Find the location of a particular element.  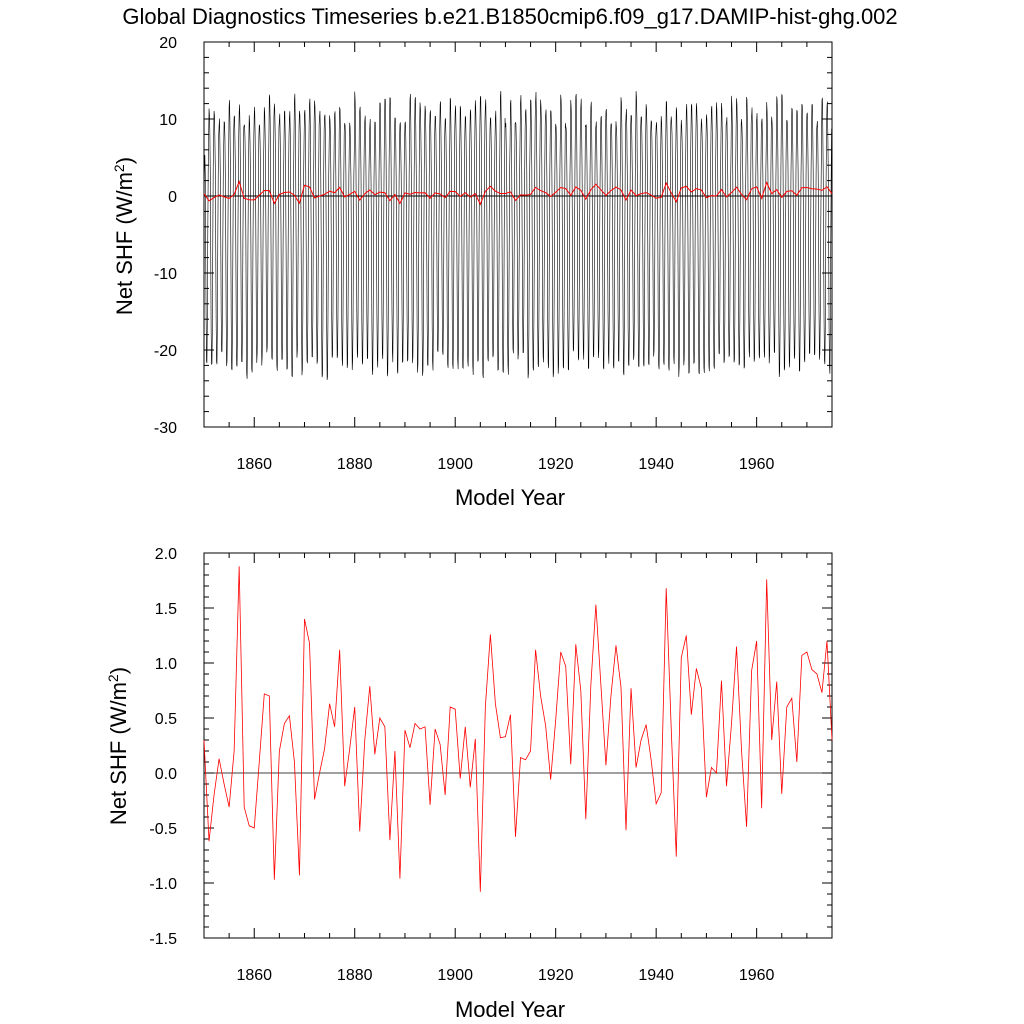

bot-y-tick-label: -1.5 is located at coordinates (163, 939).